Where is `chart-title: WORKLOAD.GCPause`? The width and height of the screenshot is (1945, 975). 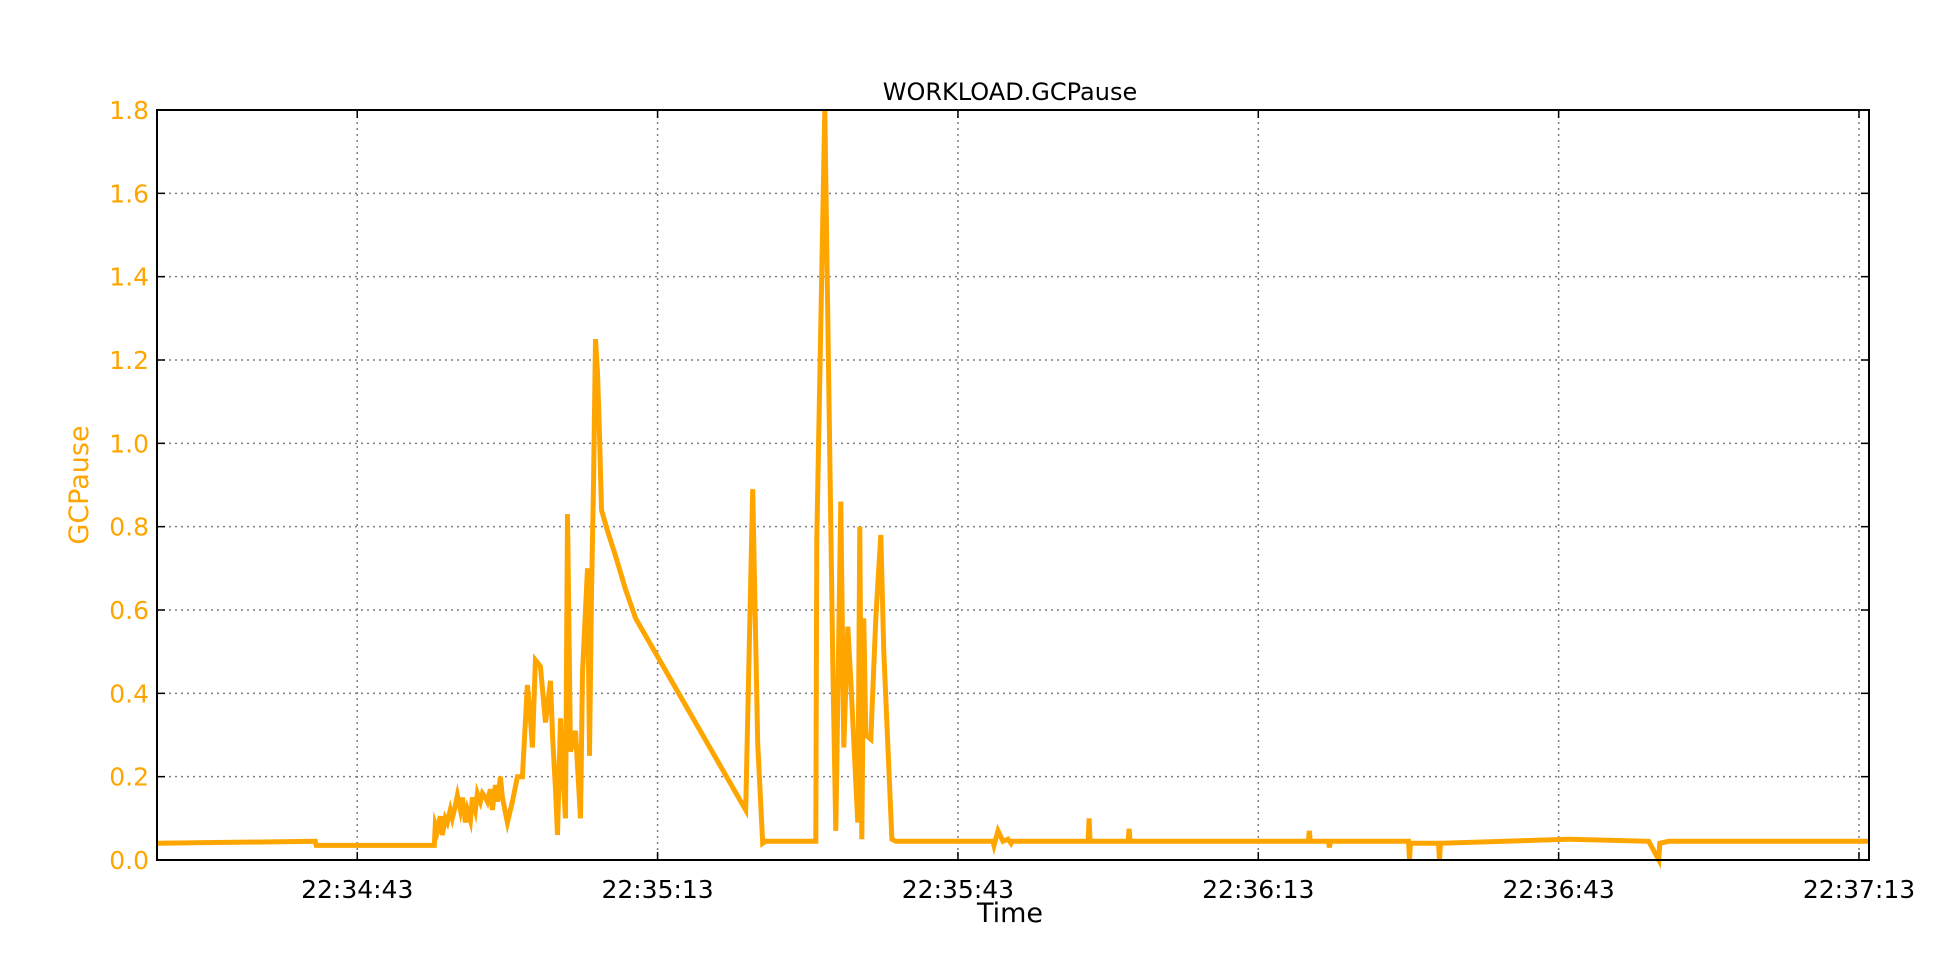 chart-title: WORKLOAD.GCPause is located at coordinates (1010, 92).